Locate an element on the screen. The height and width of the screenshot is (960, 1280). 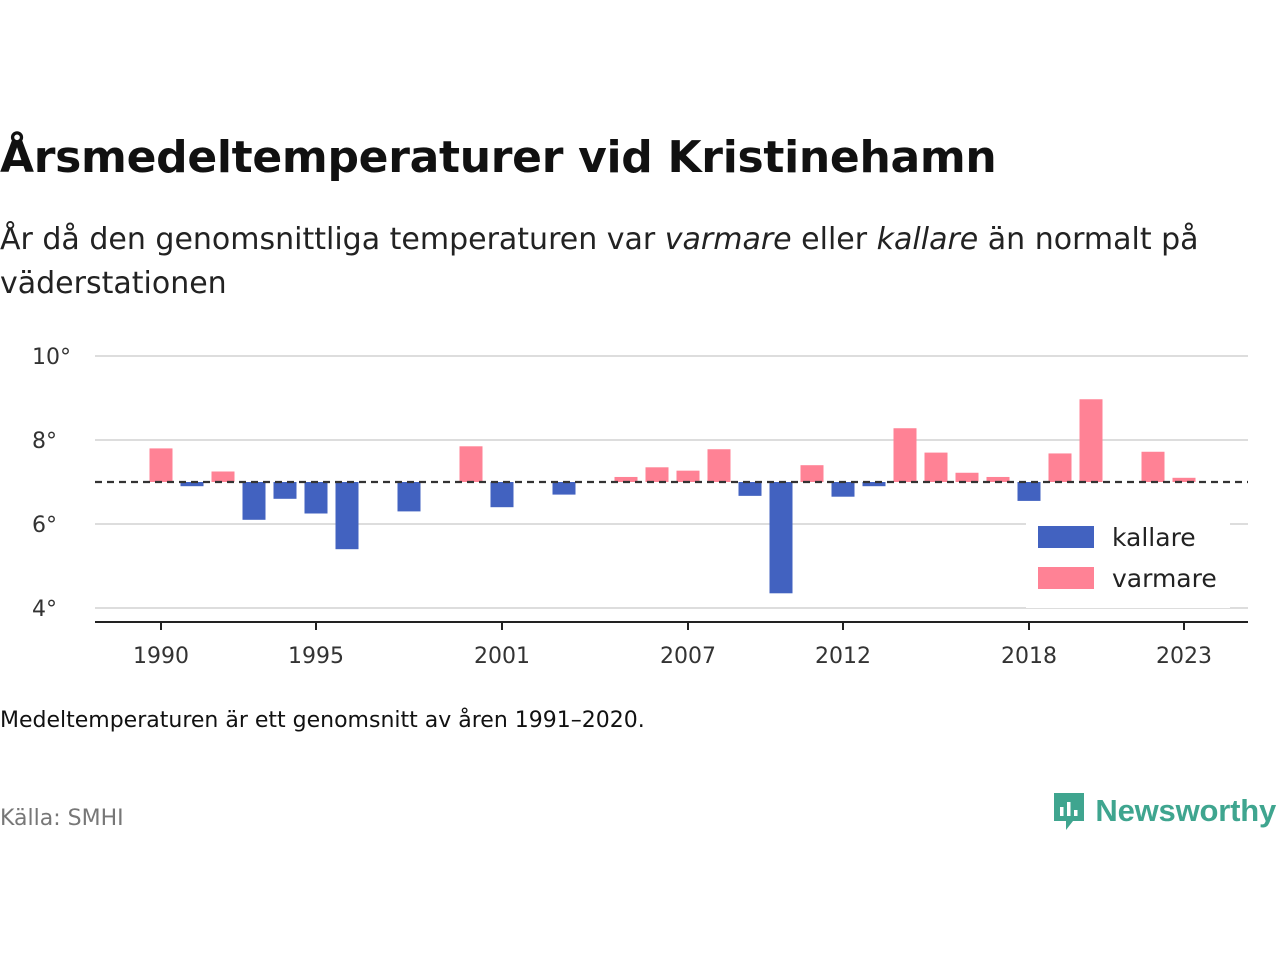
bar-2019 is located at coordinates (1060, 467).